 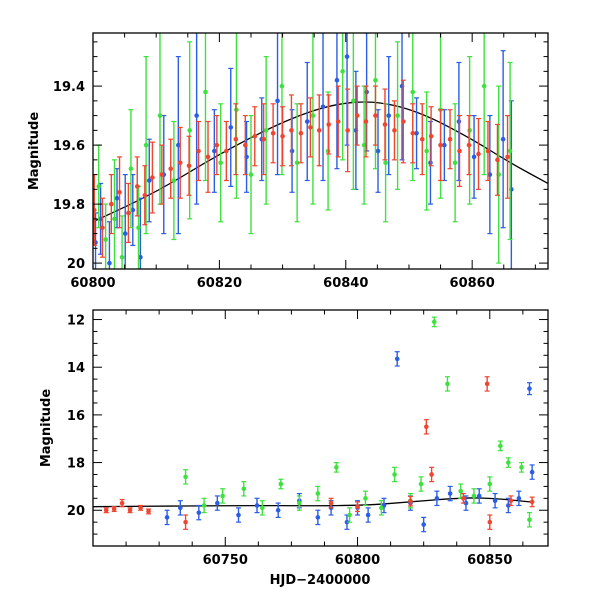 I want to click on bottom-panel-x-axis-label: HJD−2400000, so click(x=320, y=580).